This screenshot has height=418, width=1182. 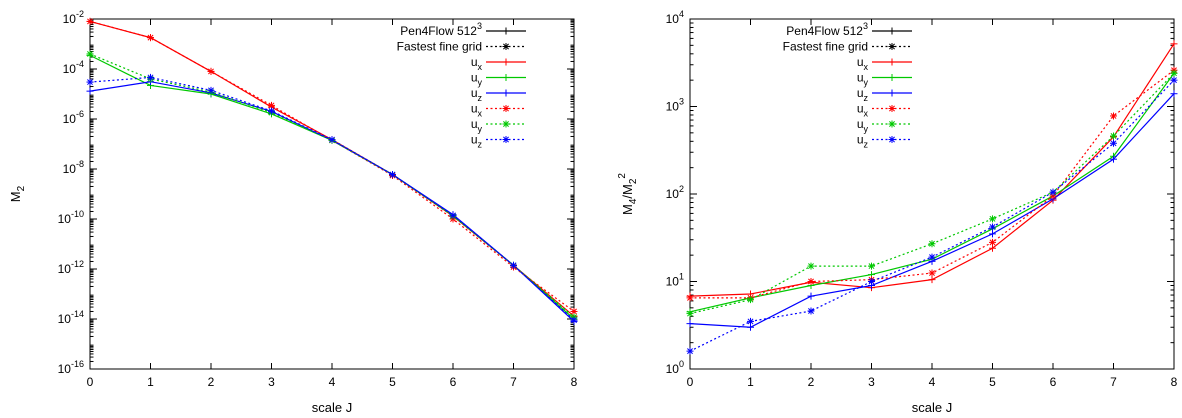 I want to click on y-tick-label: 10², so click(x=675, y=192).